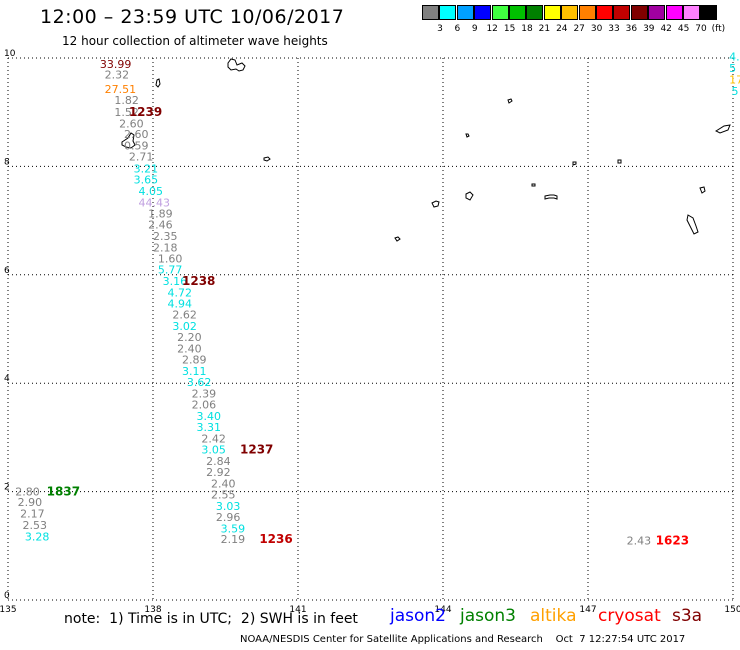 This screenshot has width=740, height=650. What do you see at coordinates (180, 292) in the screenshot?
I see `wave-height-label: 4.72` at bounding box center [180, 292].